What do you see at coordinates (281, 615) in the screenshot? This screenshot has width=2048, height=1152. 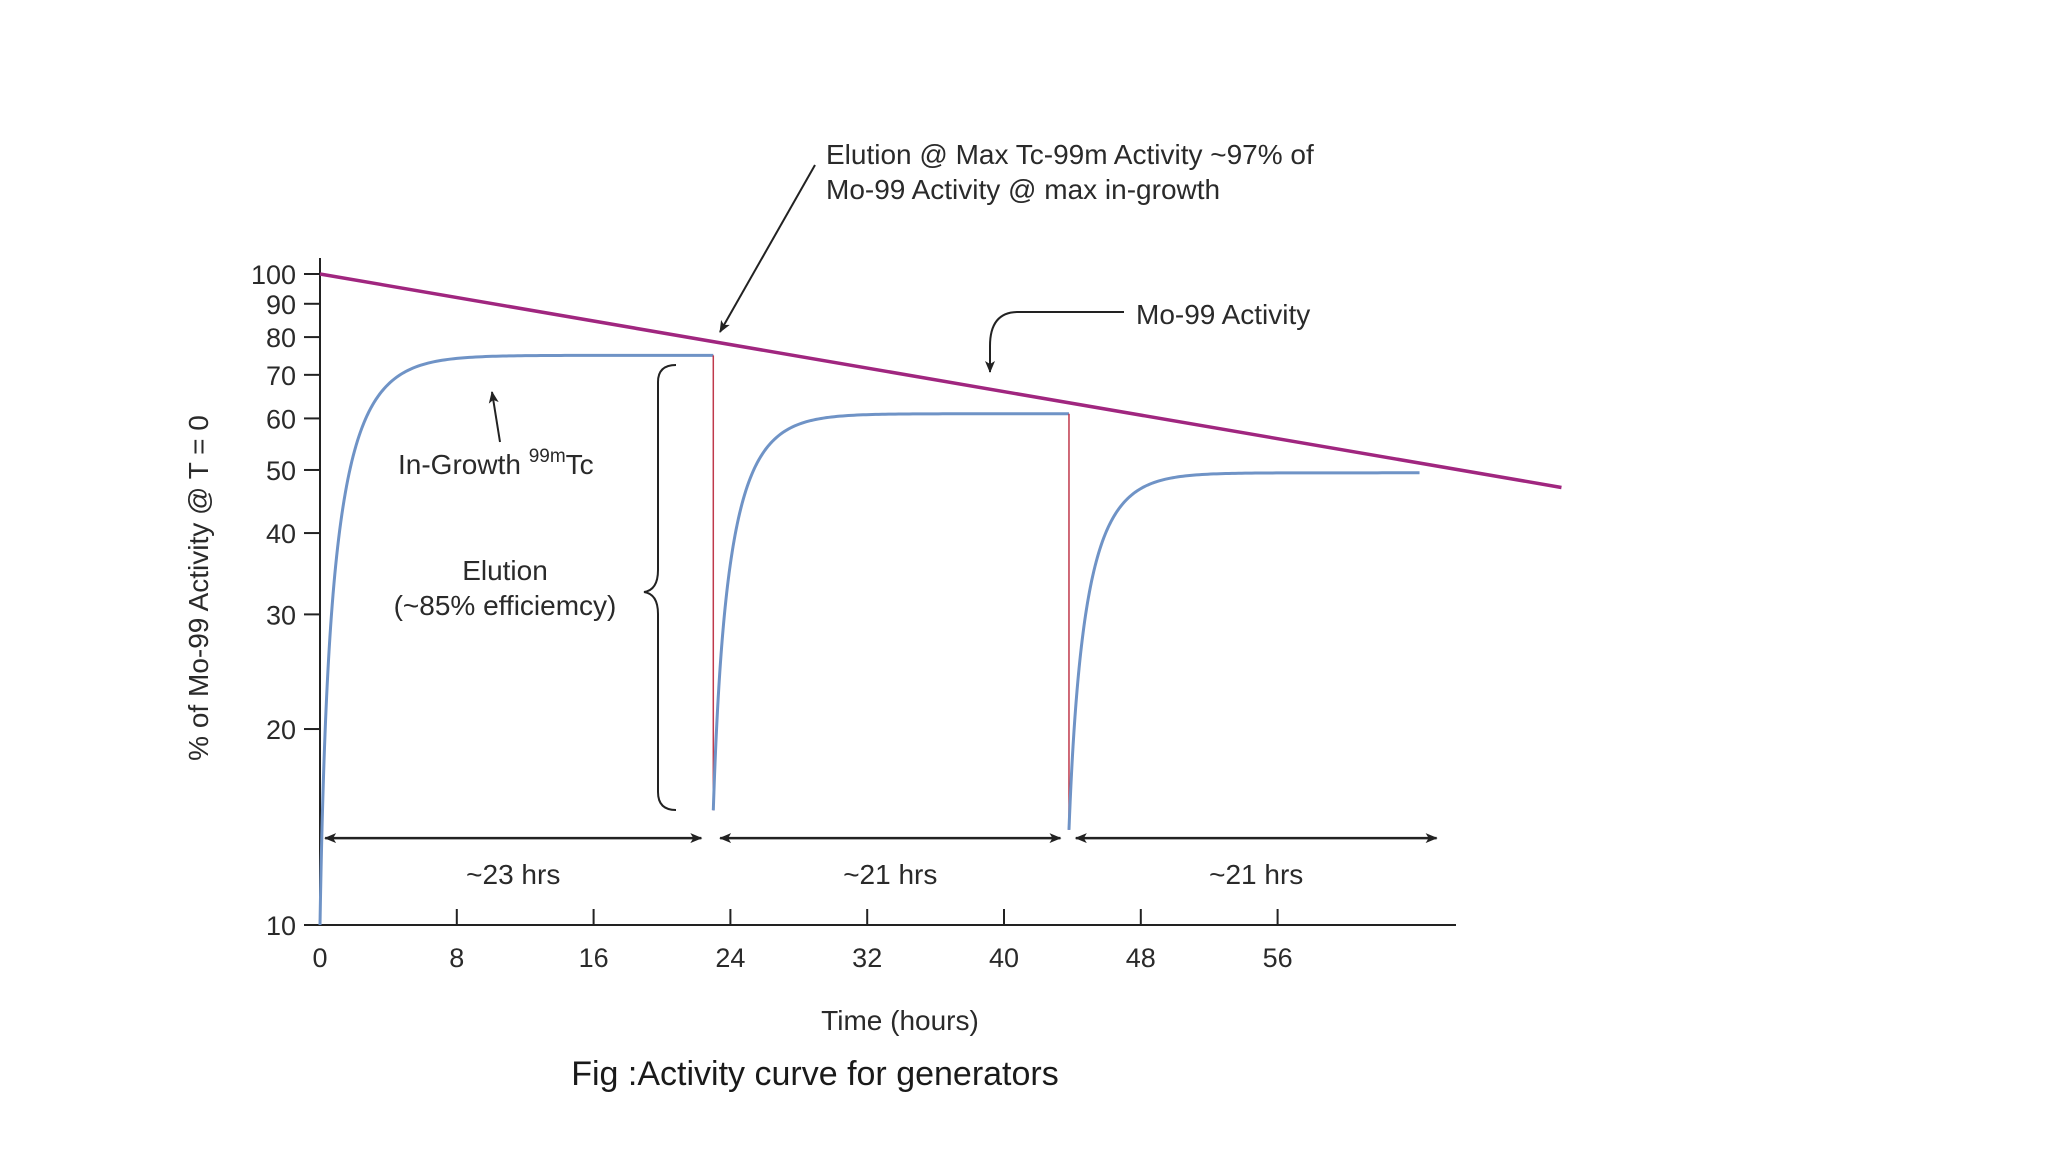 I see `y-tick-label: 30` at bounding box center [281, 615].